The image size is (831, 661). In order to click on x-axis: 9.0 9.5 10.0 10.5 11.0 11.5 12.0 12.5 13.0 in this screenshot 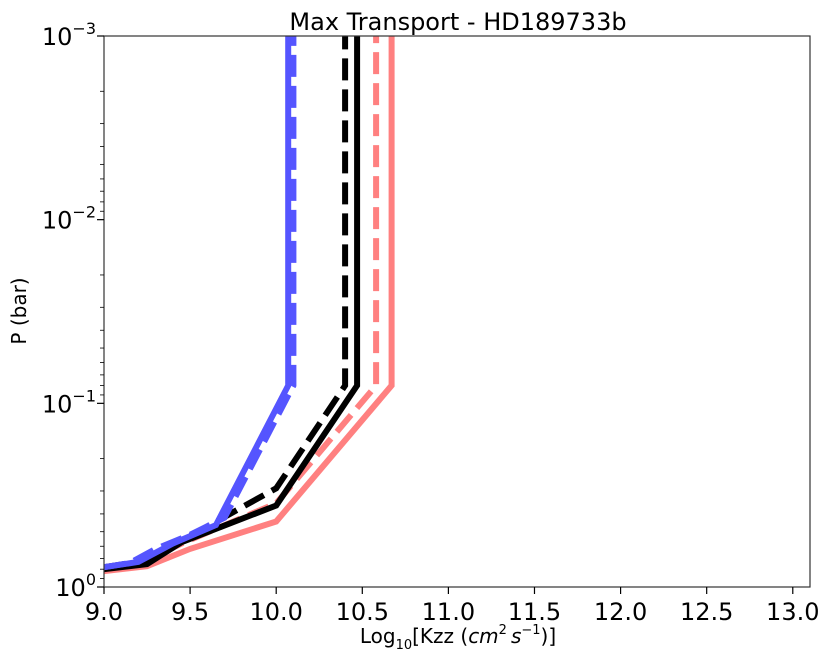, I will do `click(452, 606)`.